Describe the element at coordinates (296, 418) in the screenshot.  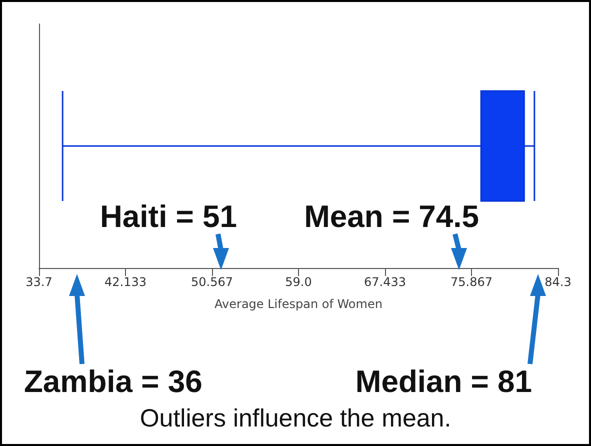
I see `text: Outliers influence the mean.` at that location.